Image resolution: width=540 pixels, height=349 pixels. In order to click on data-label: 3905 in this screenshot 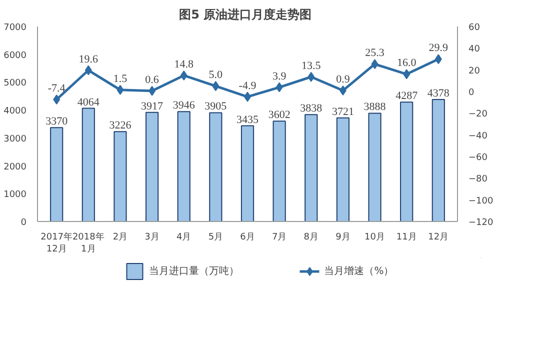, I will do `click(216, 106)`.